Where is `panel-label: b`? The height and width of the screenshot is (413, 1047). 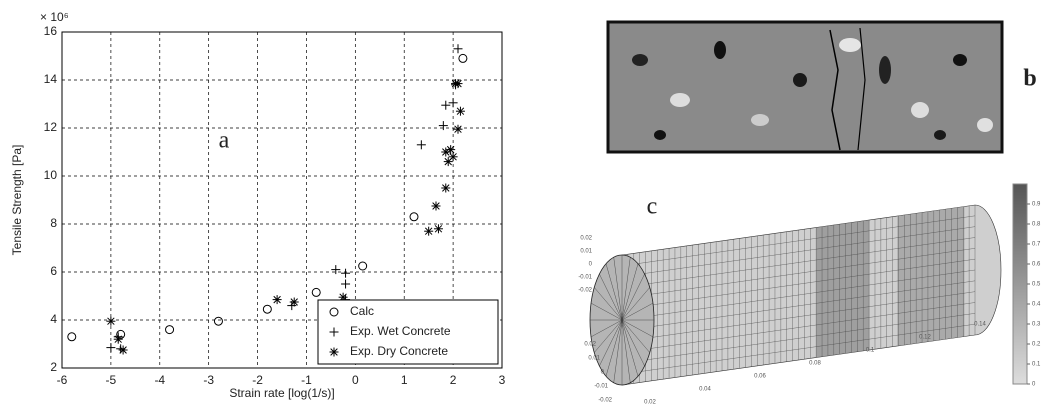 panel-label: b is located at coordinates (1029, 79).